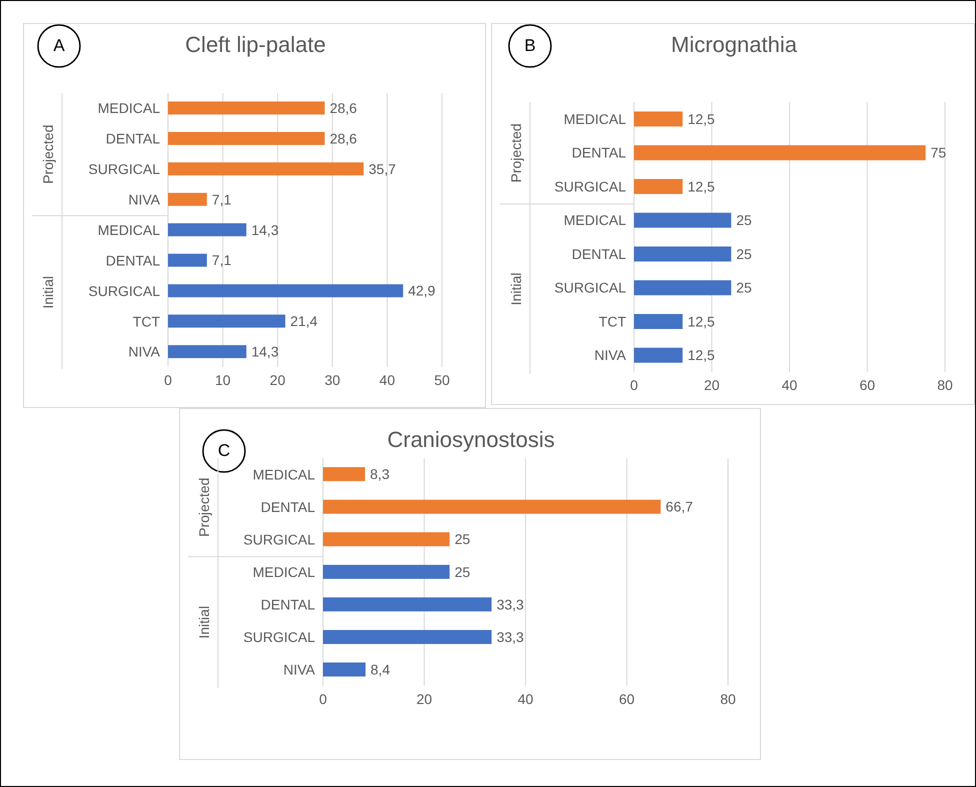 The width and height of the screenshot is (976, 787). I want to click on x-tick-label: 10, so click(223, 380).